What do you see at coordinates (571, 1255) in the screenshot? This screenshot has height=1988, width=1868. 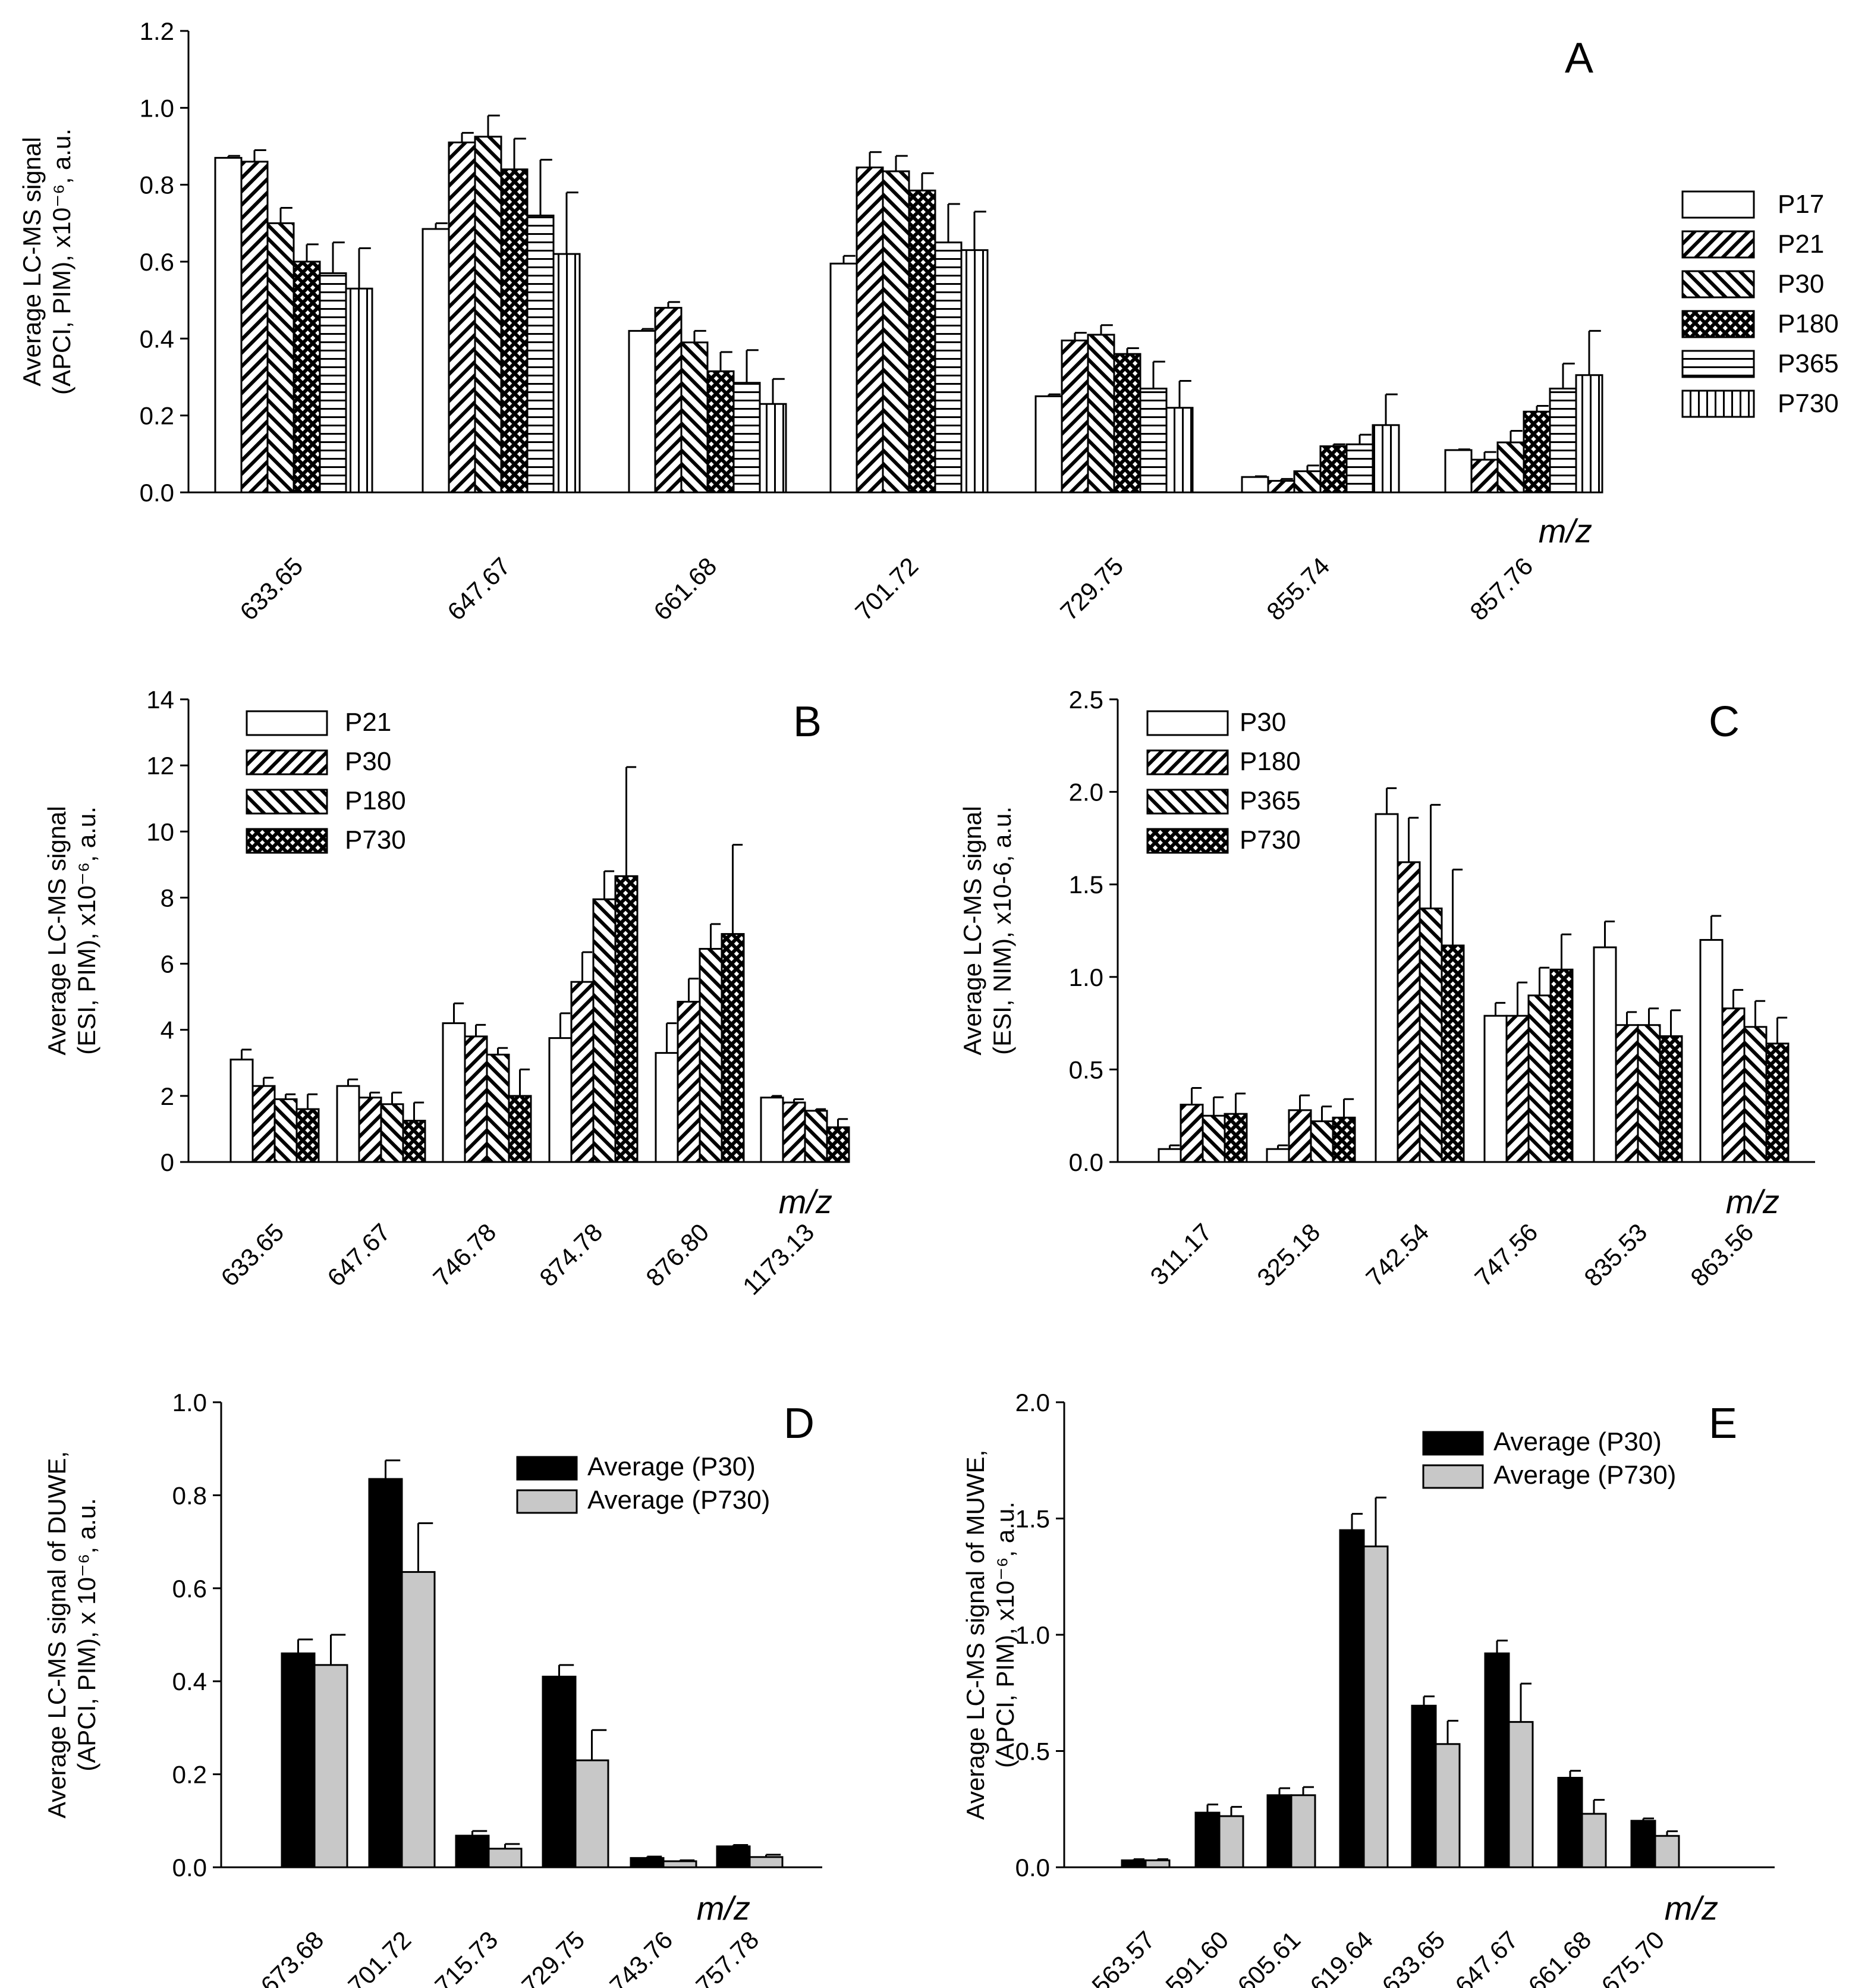 I see `x-tick-label: 874.78` at bounding box center [571, 1255].